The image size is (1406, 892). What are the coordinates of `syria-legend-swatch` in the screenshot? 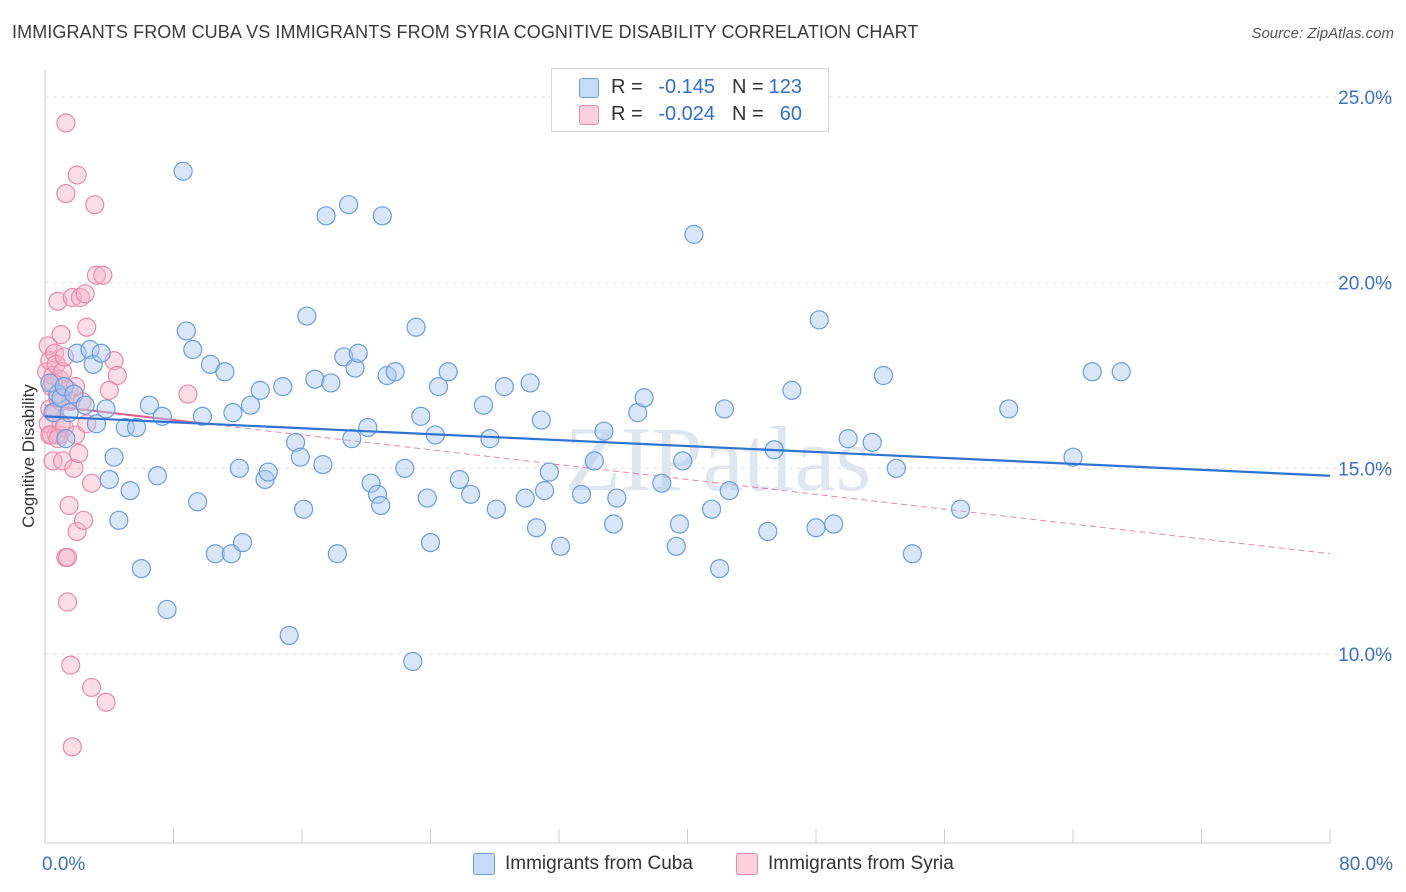 It's located at (747, 864).